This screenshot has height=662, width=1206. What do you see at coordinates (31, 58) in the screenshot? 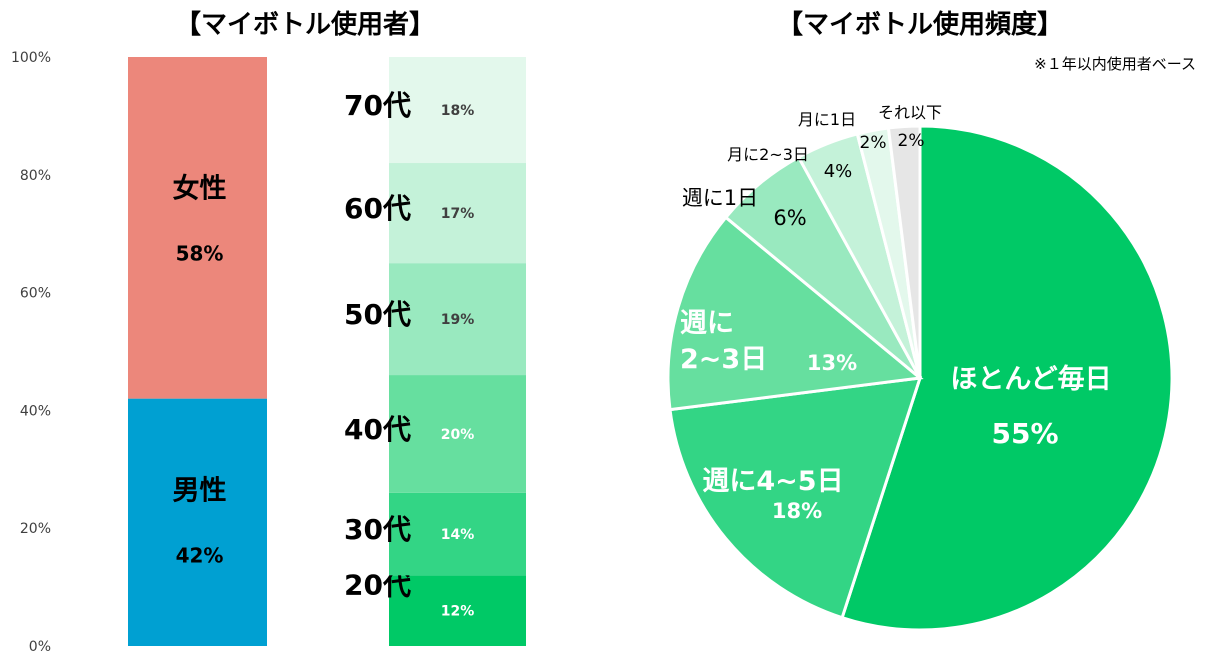
I see `y-tick-label: 100%` at bounding box center [31, 58].